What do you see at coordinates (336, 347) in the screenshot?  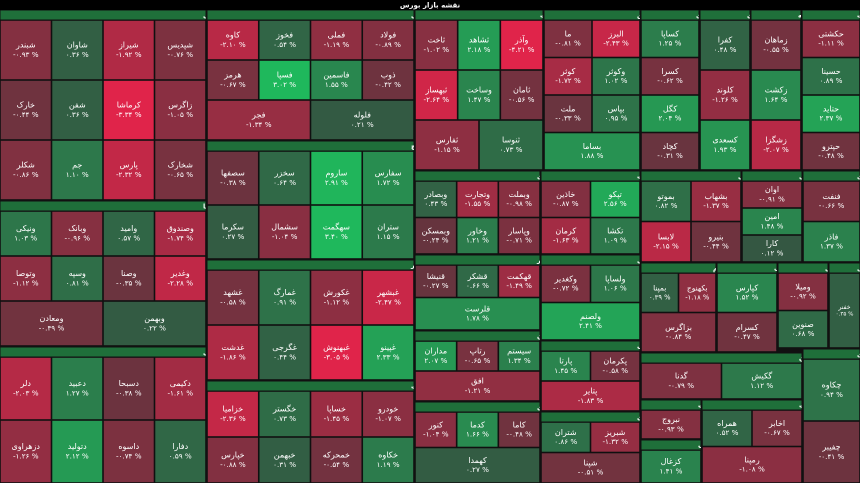 I see `stock-name: غبهنوش` at bounding box center [336, 347].